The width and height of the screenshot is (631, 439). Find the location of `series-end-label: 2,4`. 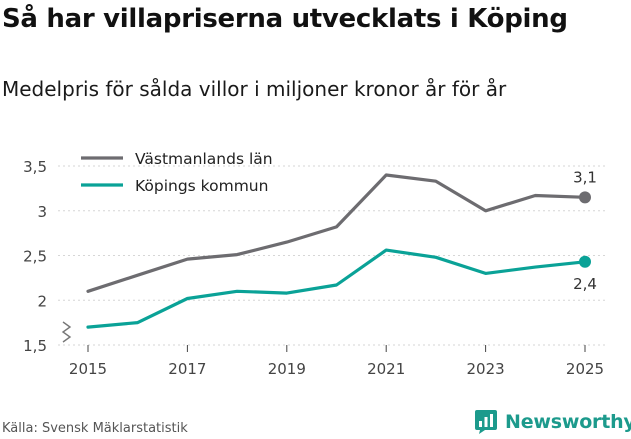

series-end-label: 2,4 is located at coordinates (585, 284).